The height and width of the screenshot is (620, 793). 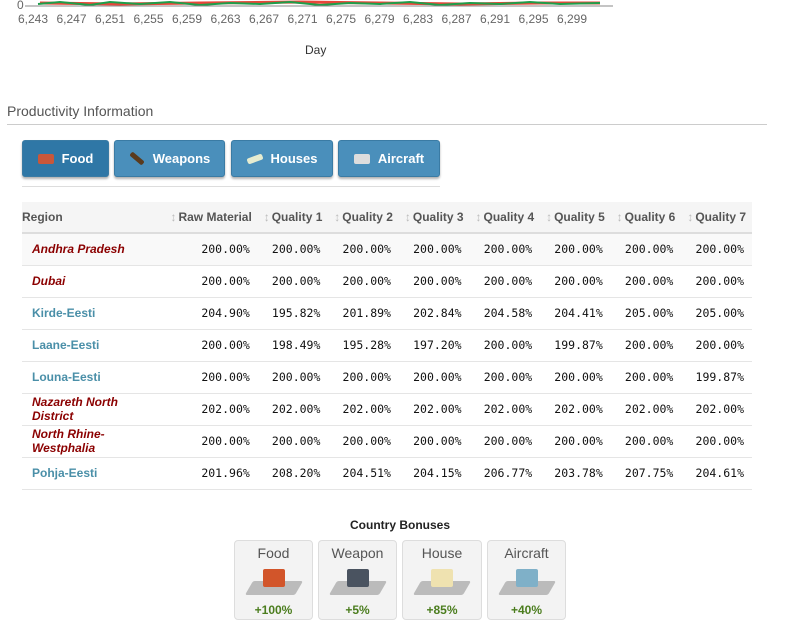 What do you see at coordinates (225, 19) in the screenshot?
I see `x-tick-label: 6,263` at bounding box center [225, 19].